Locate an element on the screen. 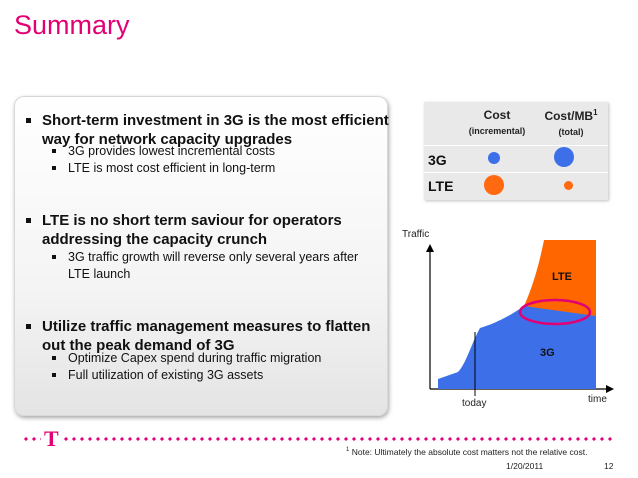  y-axis-arrow-icon is located at coordinates (430, 248).